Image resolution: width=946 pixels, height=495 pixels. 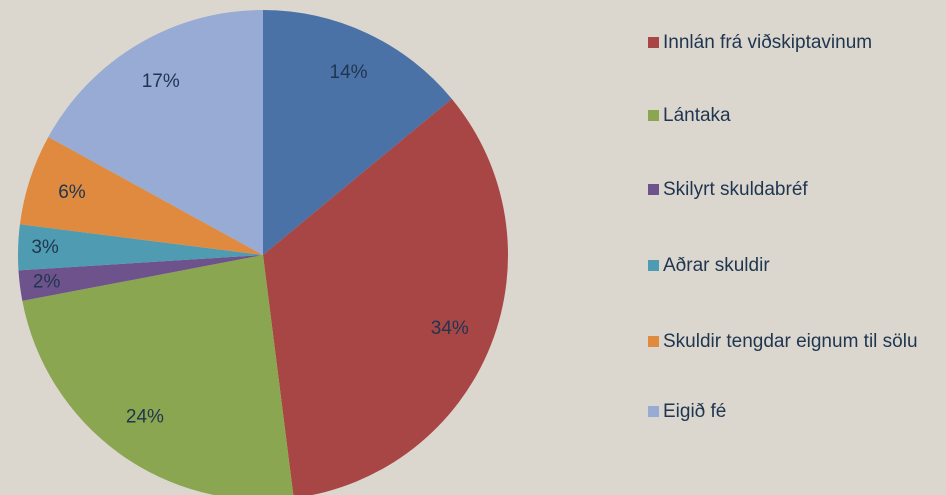 What do you see at coordinates (450, 328) in the screenshot?
I see `data-label: 34%` at bounding box center [450, 328].